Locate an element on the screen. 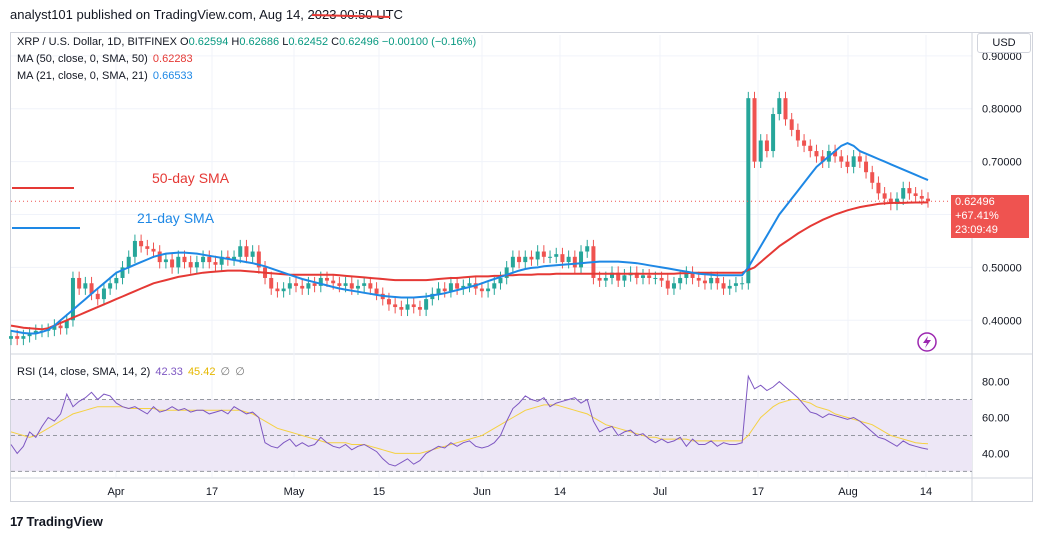 This screenshot has height=539, width=1044. price-tag-change: +67.41% is located at coordinates (990, 216).